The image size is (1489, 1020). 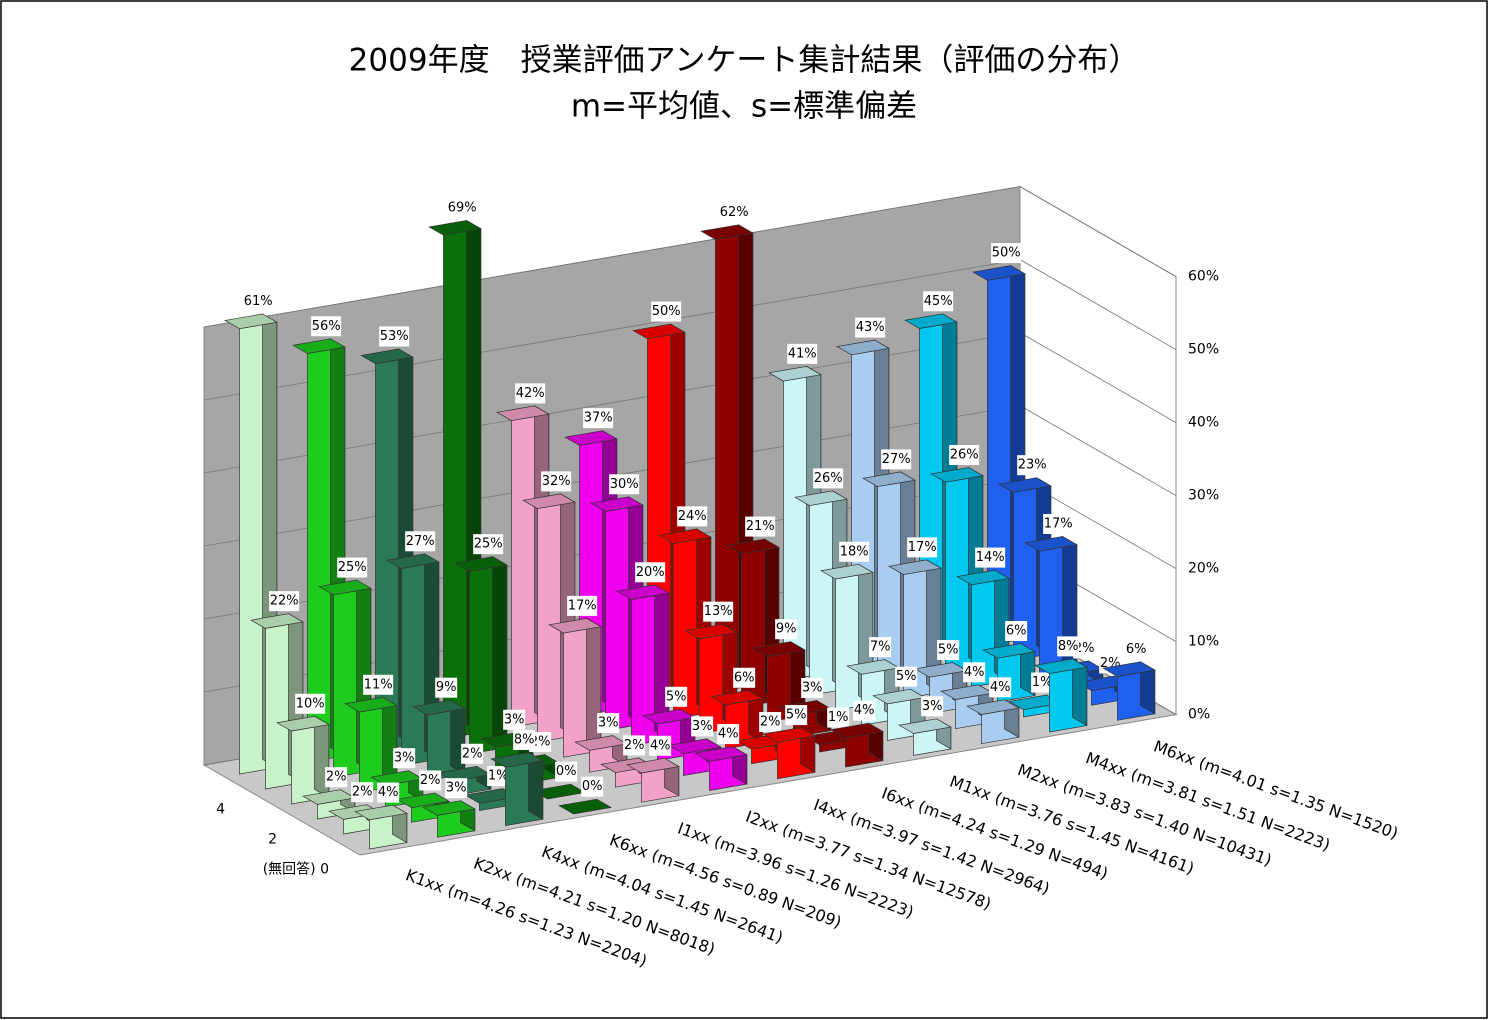 What do you see at coordinates (744, 107) in the screenshot?
I see `chart-subtitle: m=平均値、s=標準偏差` at bounding box center [744, 107].